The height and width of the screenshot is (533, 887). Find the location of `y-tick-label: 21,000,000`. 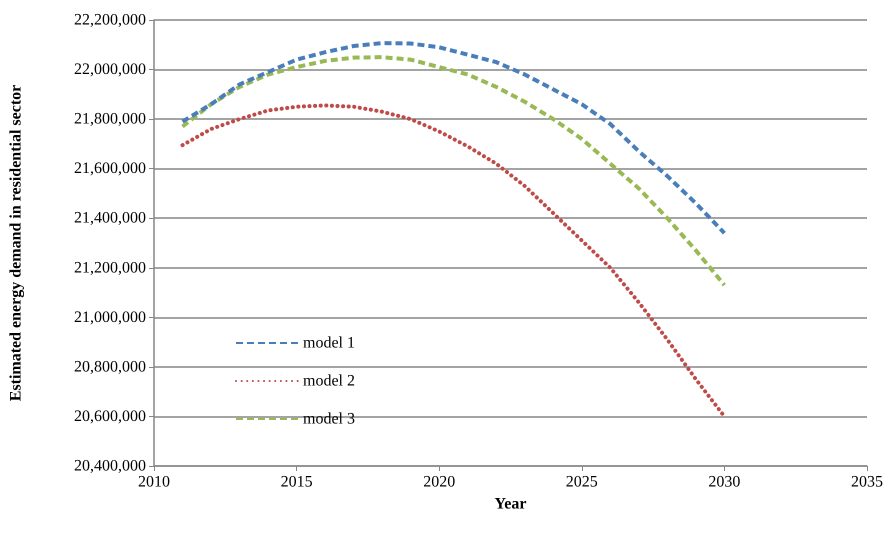

y-tick-label: 21,000,000 is located at coordinates (110, 317).